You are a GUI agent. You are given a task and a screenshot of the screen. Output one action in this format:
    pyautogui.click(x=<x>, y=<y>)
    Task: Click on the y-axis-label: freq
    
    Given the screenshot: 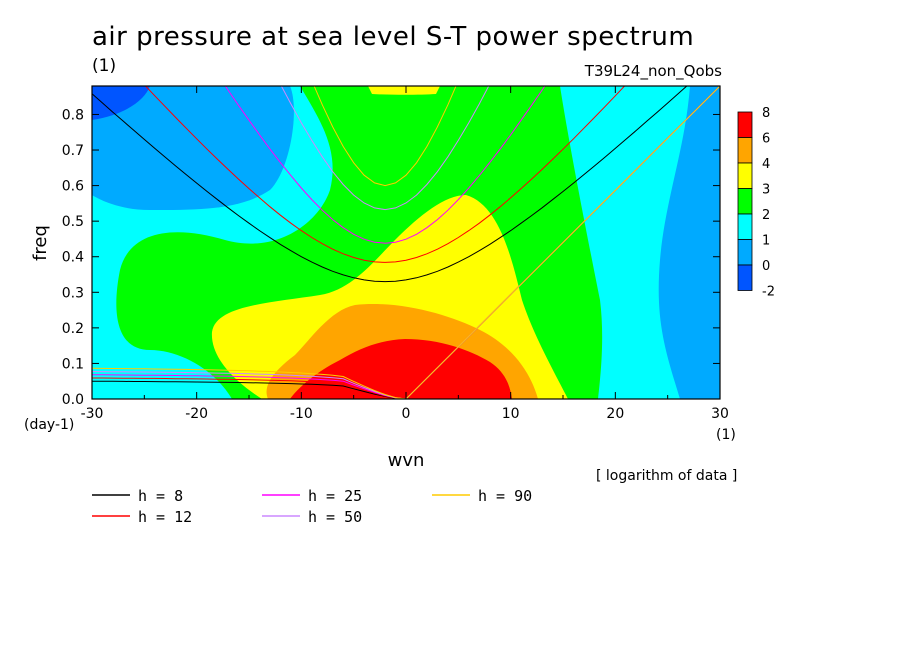 What is the action you would take?
    pyautogui.click(x=40, y=243)
    